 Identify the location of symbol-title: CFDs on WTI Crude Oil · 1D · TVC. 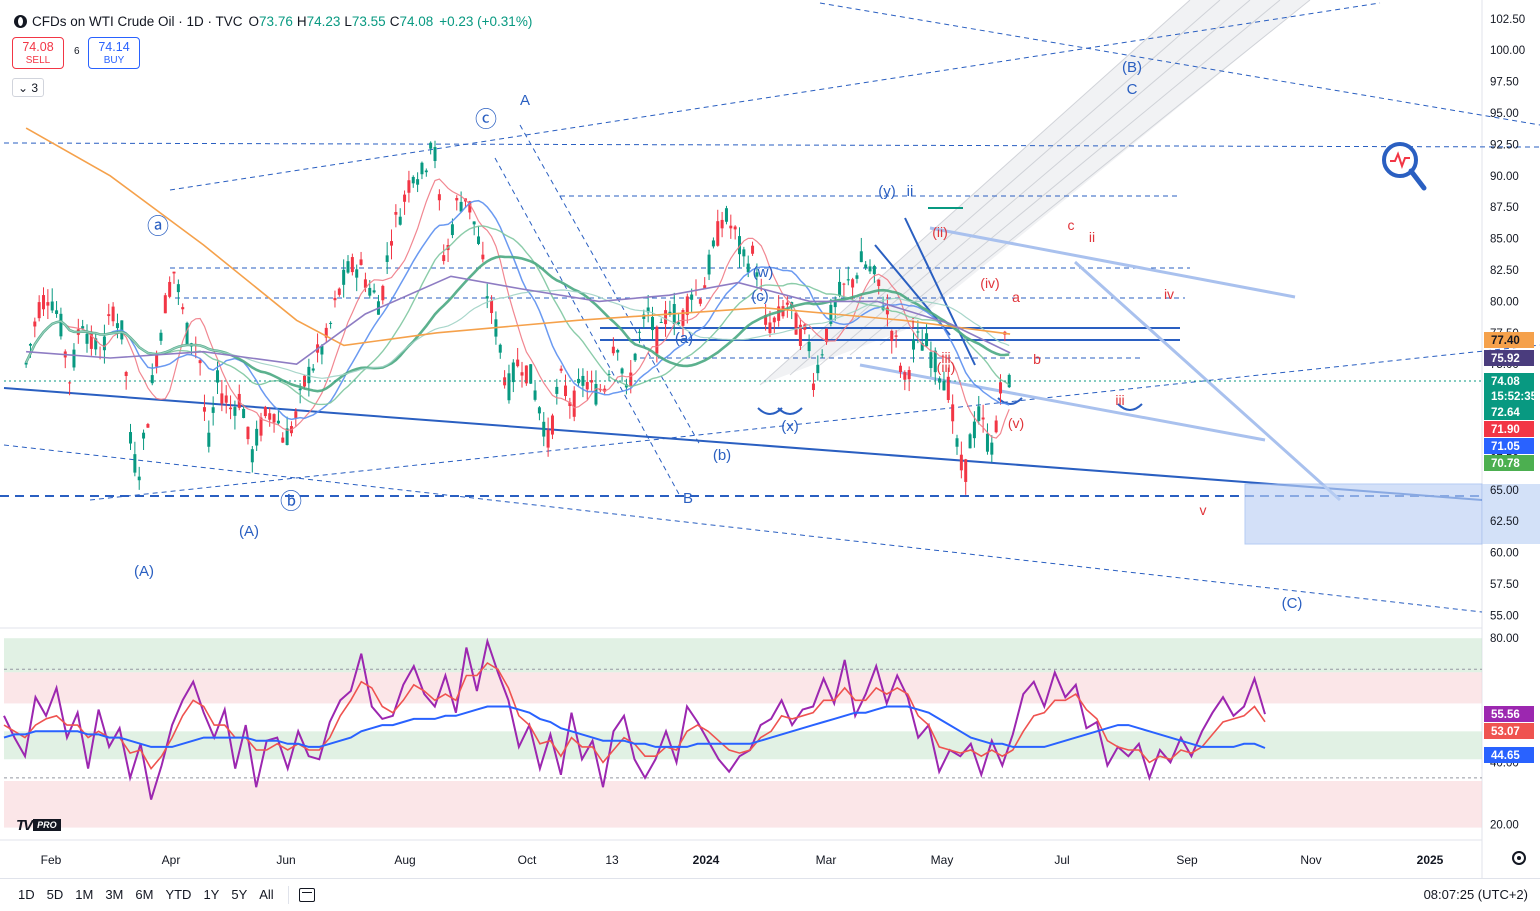
(137, 21).